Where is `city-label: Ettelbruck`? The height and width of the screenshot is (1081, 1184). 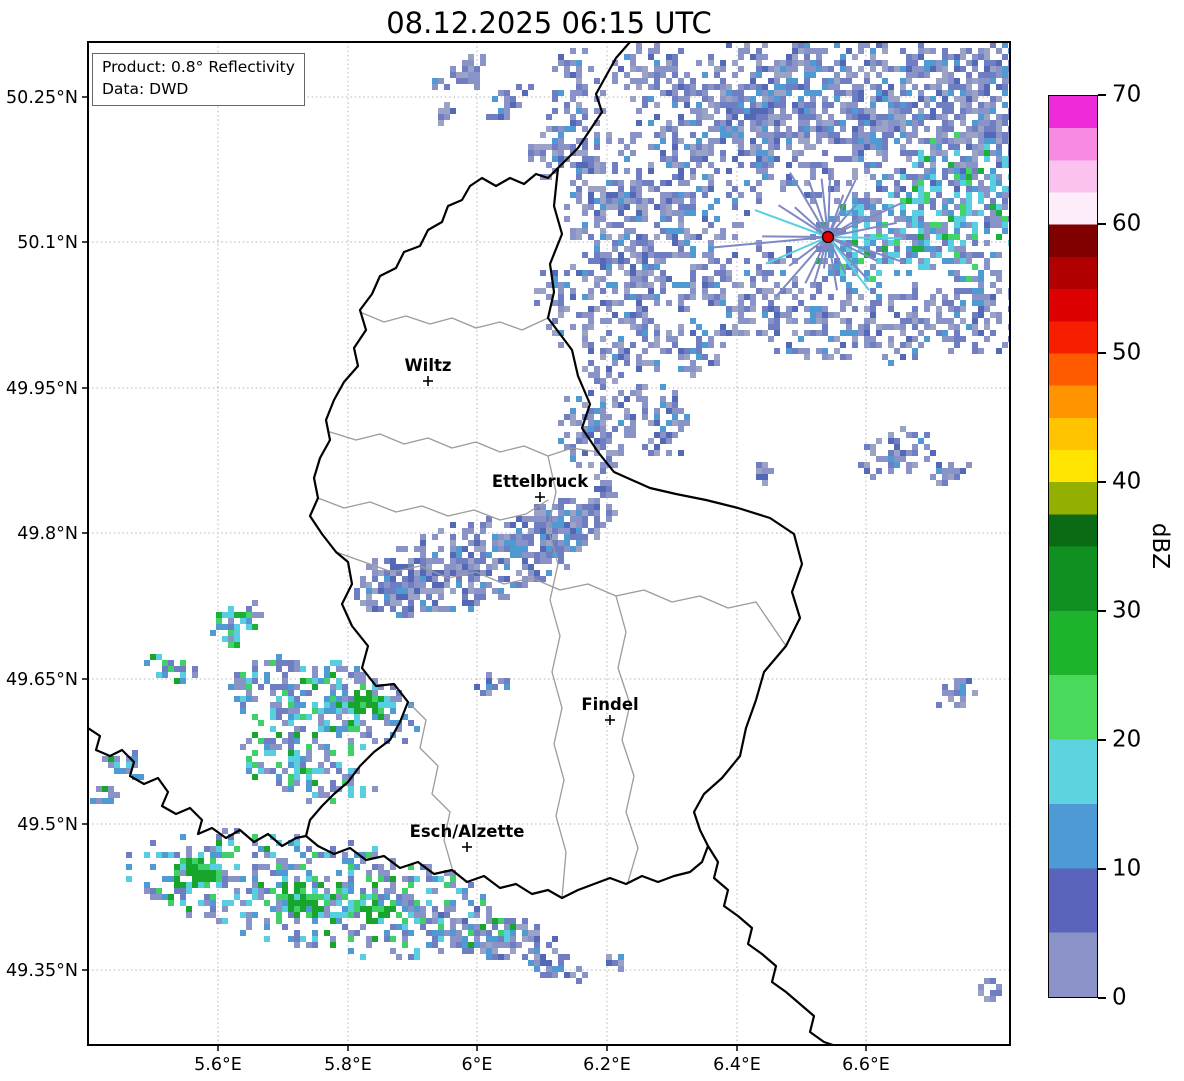 city-label: Ettelbruck is located at coordinates (540, 481).